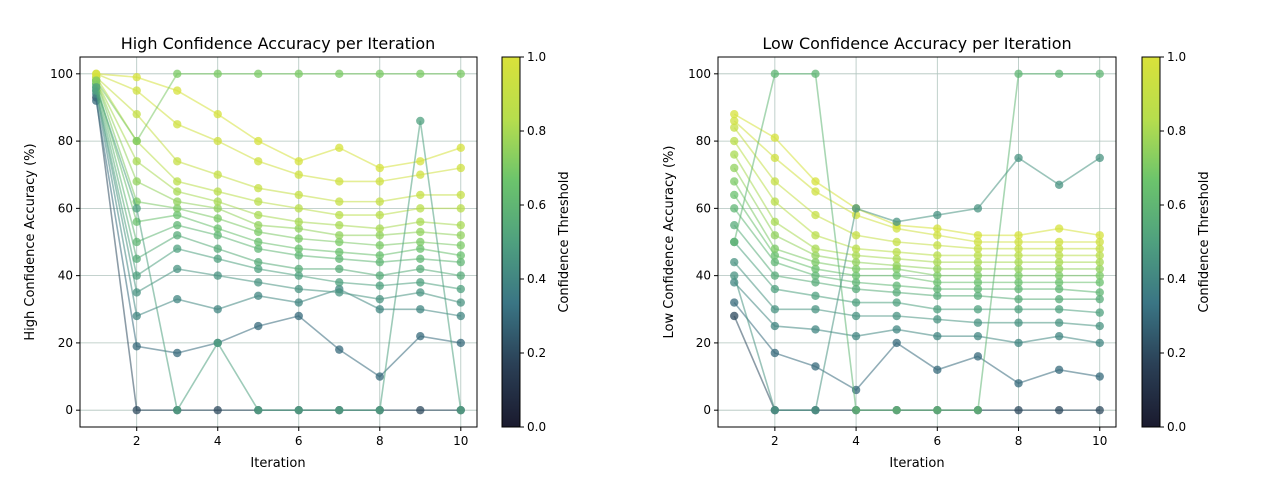 The image size is (1280, 480). I want to click on colorbar-gradient, so click(1151, 242).